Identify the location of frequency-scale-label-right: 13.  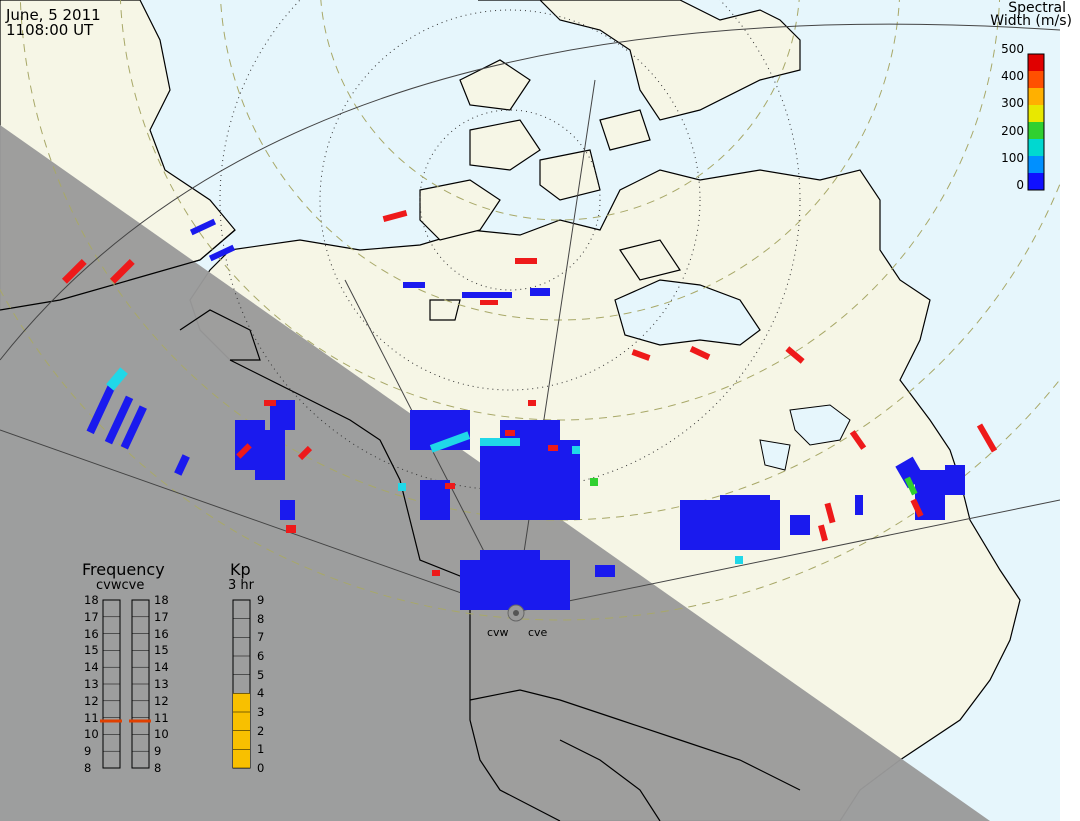
(161, 684).